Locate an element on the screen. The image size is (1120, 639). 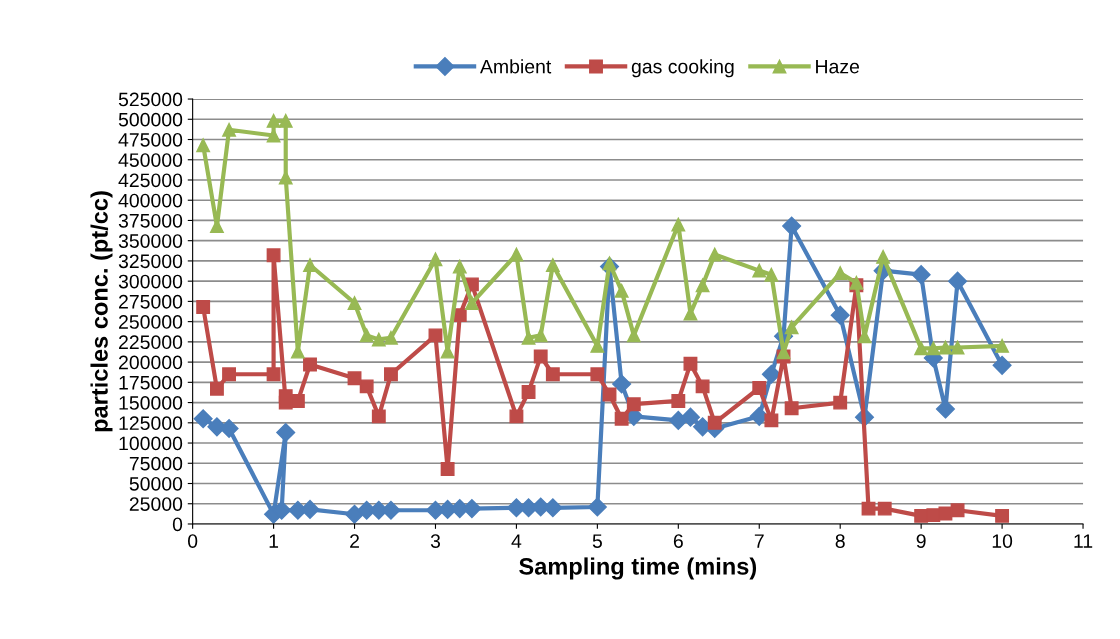
y-tick-label: 200000 is located at coordinates (151, 362).